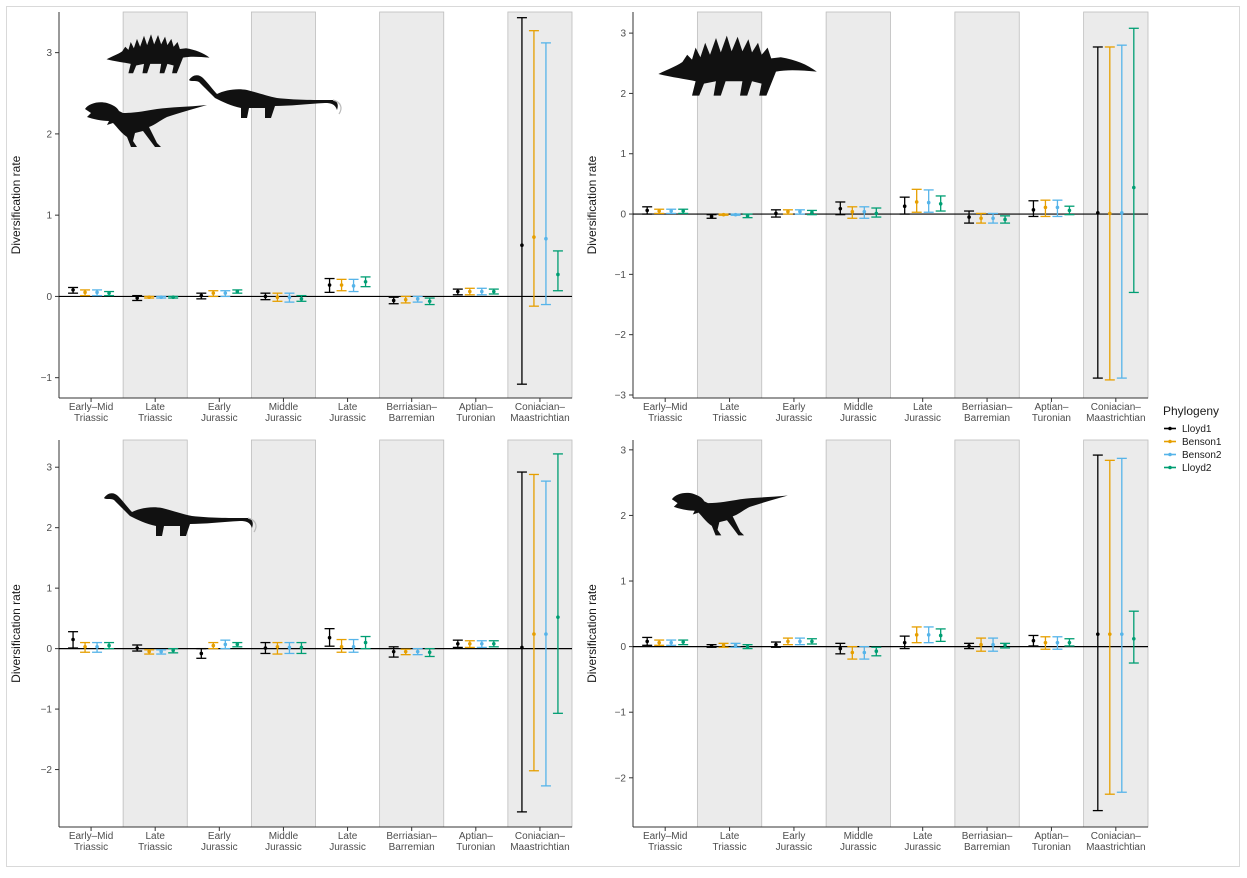 The image size is (1247, 878). What do you see at coordinates (1202, 442) in the screenshot?
I see `legend-label-benson1: Benson1` at bounding box center [1202, 442].